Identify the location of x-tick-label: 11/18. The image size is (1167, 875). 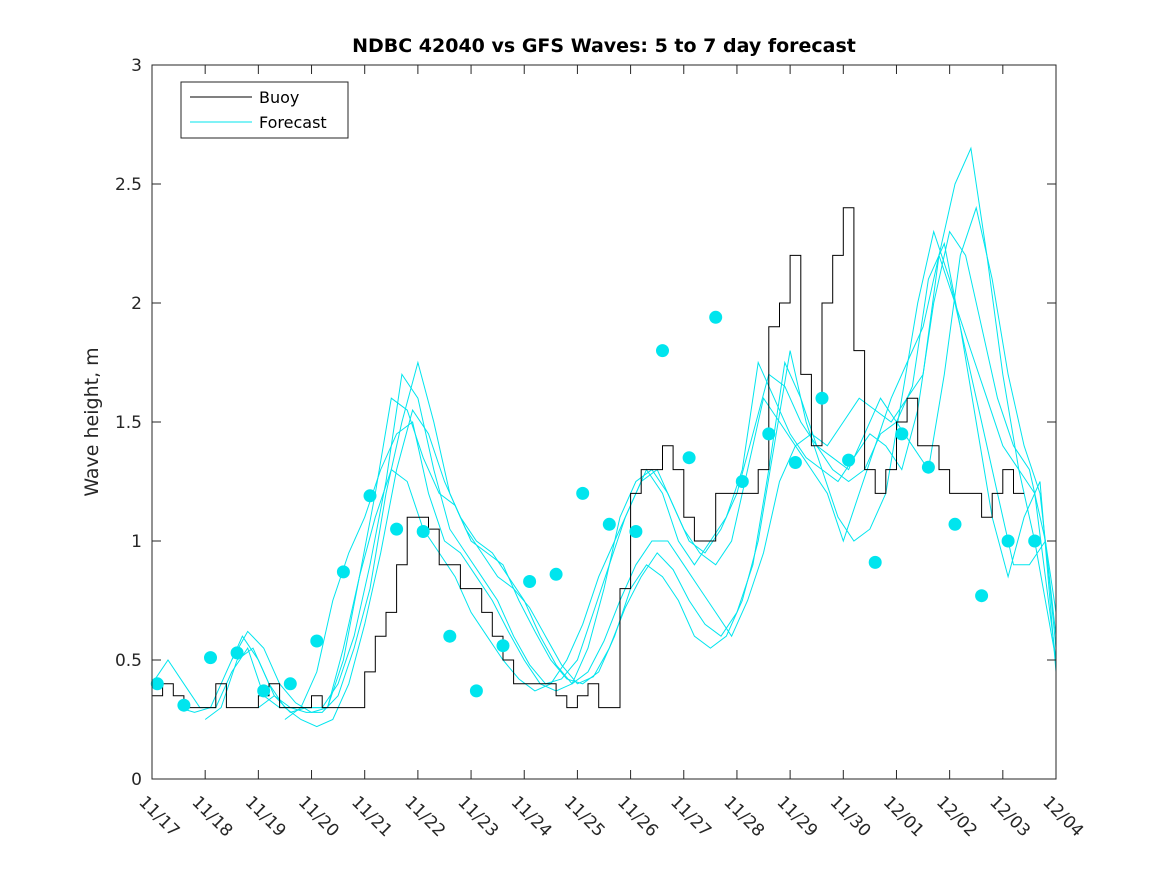
(212, 816).